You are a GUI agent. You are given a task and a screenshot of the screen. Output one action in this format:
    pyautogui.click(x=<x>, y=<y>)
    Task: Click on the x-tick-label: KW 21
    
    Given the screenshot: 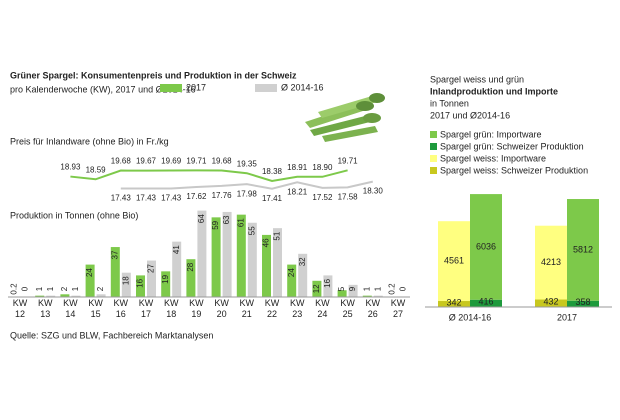 What is the action you would take?
    pyautogui.click(x=247, y=308)
    